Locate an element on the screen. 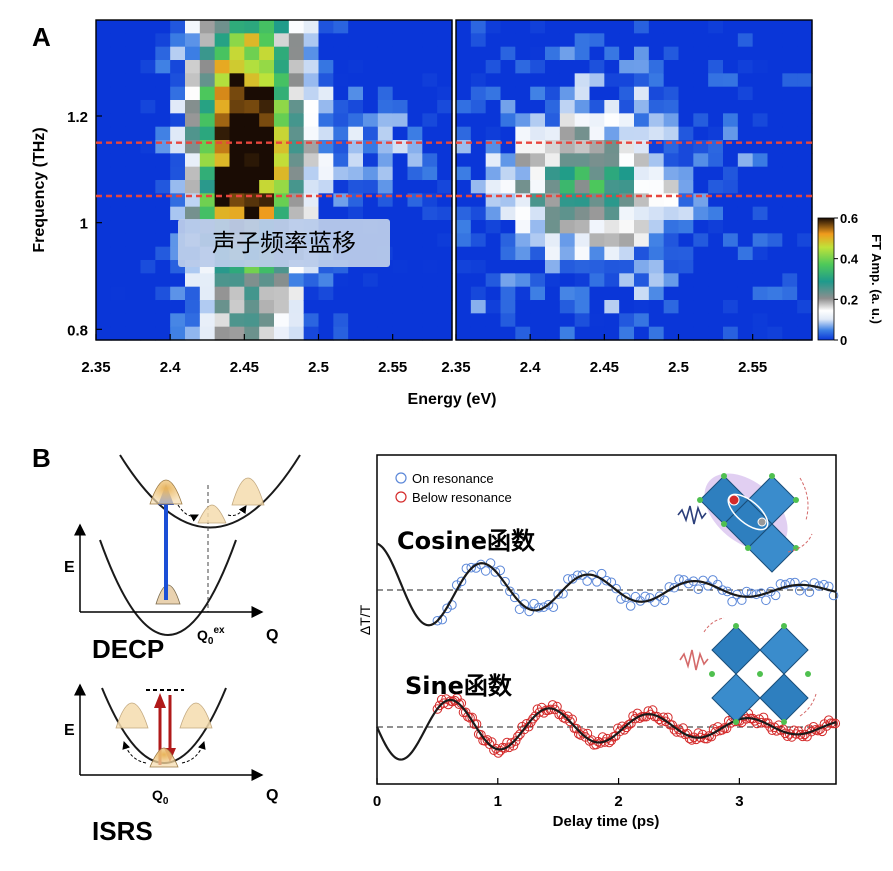 The image size is (893, 871). y-tick-label: 1.2 is located at coordinates (77, 117).